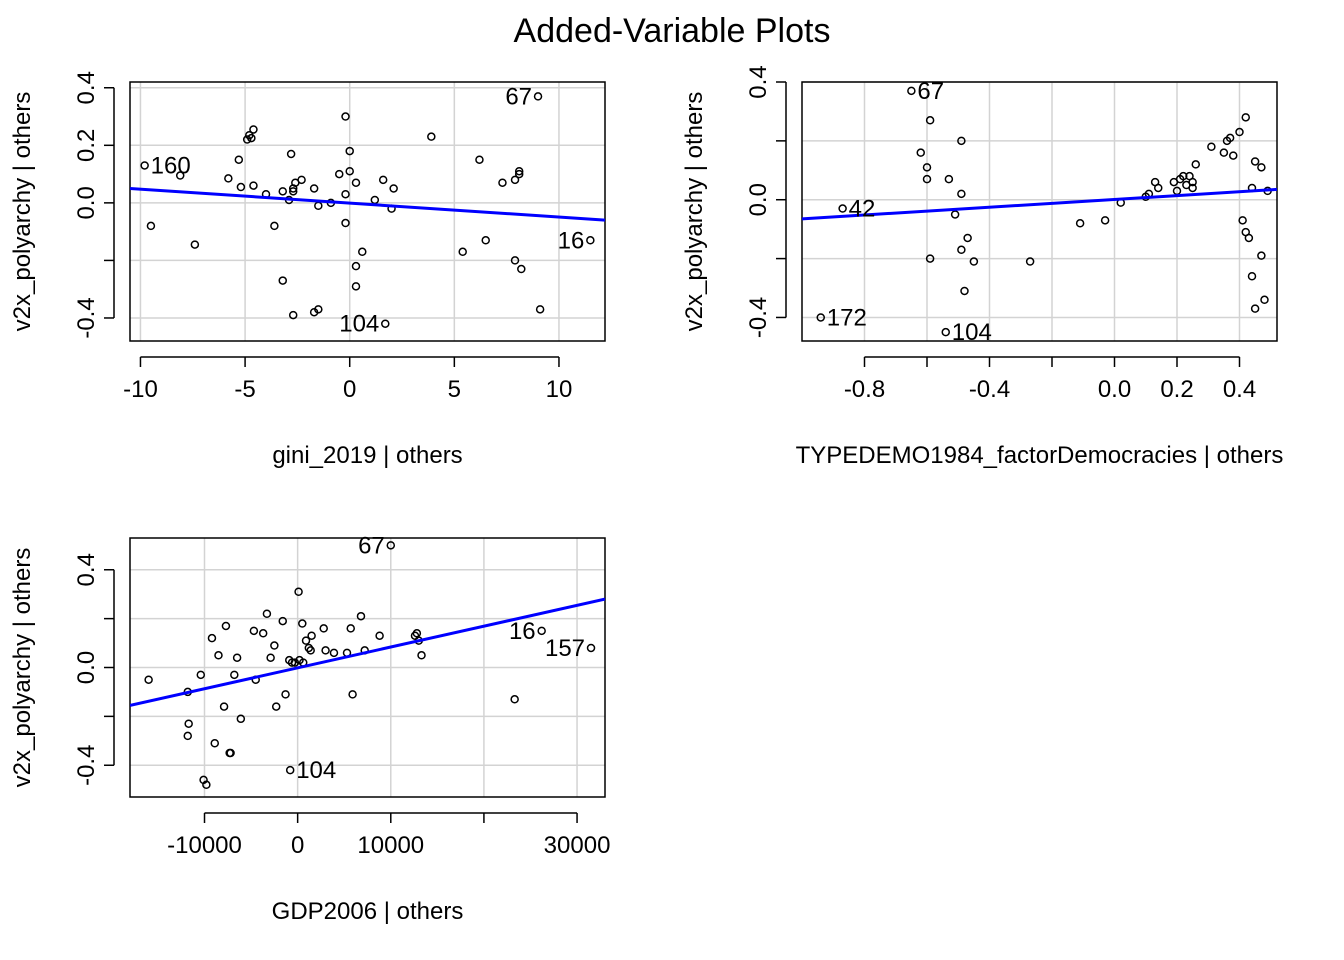 This screenshot has height=960, width=1344. I want to click on point-label: 67, so click(371, 545).